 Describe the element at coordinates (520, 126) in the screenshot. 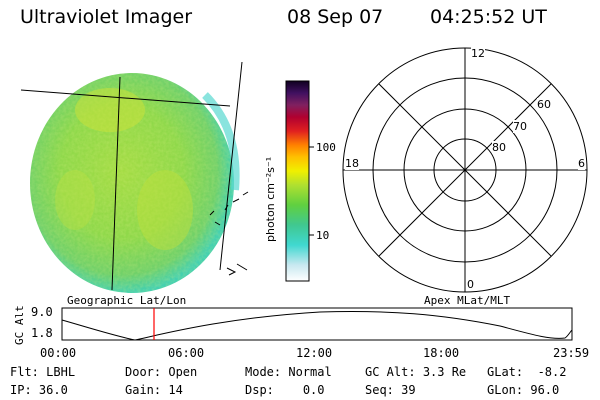

I see `lat-label-70: 70` at that location.